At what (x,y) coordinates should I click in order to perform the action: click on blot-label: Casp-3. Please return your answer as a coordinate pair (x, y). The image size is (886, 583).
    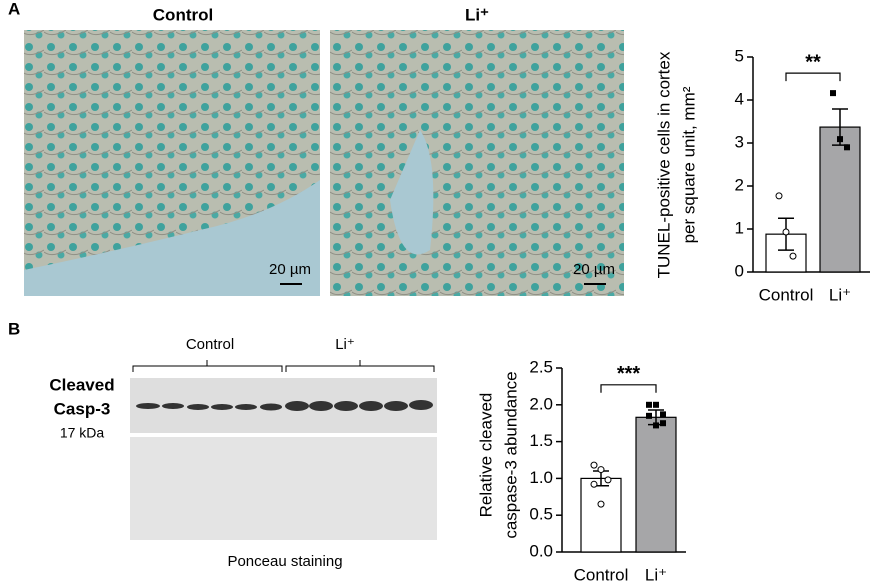
    Looking at the image, I should click on (82, 408).